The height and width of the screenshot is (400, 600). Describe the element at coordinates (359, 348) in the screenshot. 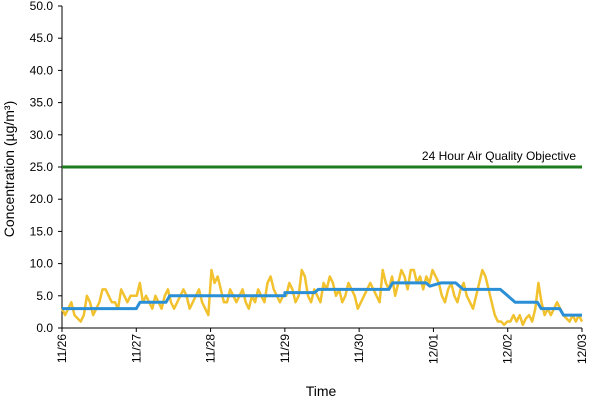

I see `x-tick-label: 11/30` at that location.